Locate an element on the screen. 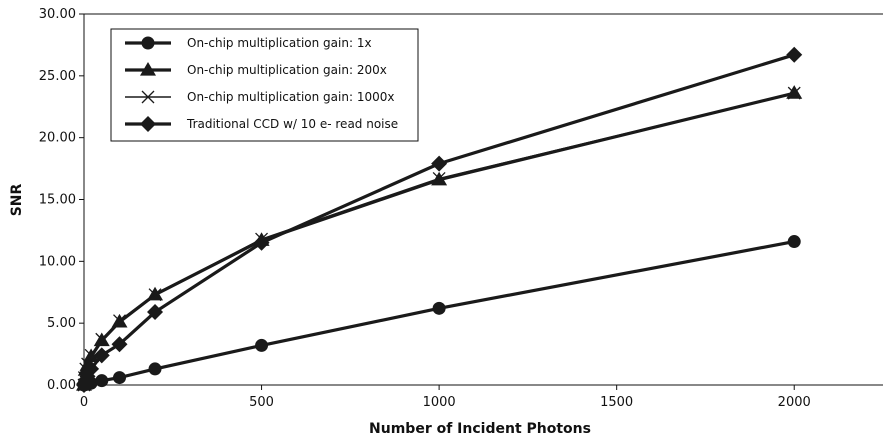 The width and height of the screenshot is (887, 441). y-tick-label: 20.00 is located at coordinates (57, 138).